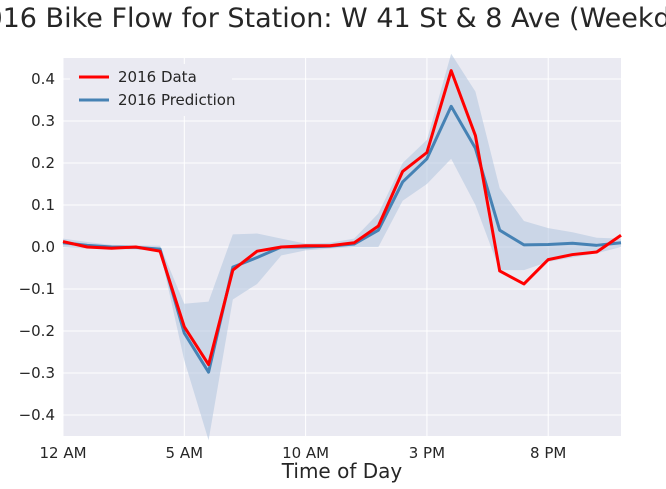 The image size is (666, 489). Describe the element at coordinates (37, 331) in the screenshot. I see `y-tick-label-6: −0.2` at that location.